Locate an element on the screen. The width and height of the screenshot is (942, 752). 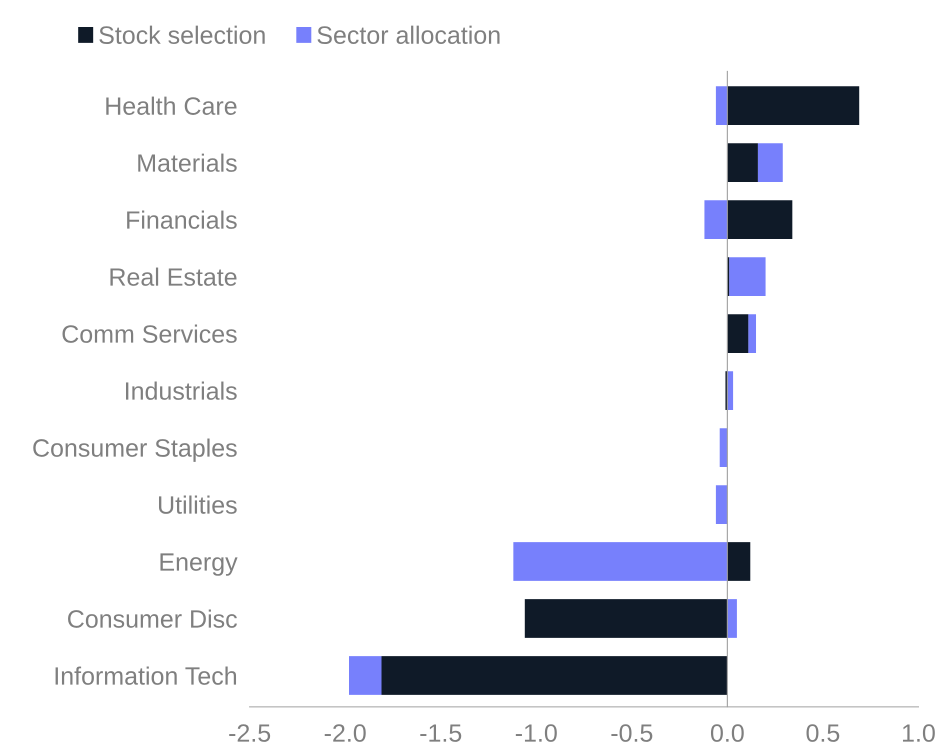
y-tick-label: Financials is located at coordinates (182, 219).